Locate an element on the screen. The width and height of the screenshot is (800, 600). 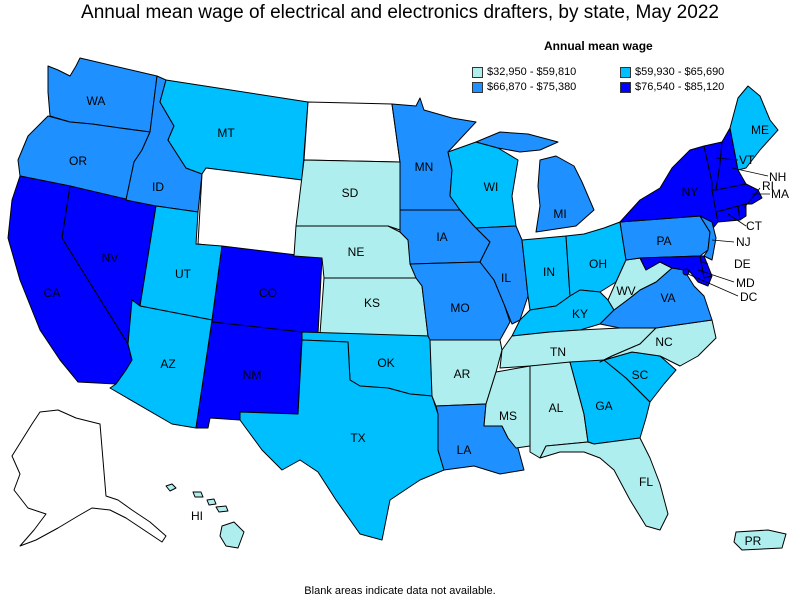
label-DE: DE is located at coordinates (742, 264).